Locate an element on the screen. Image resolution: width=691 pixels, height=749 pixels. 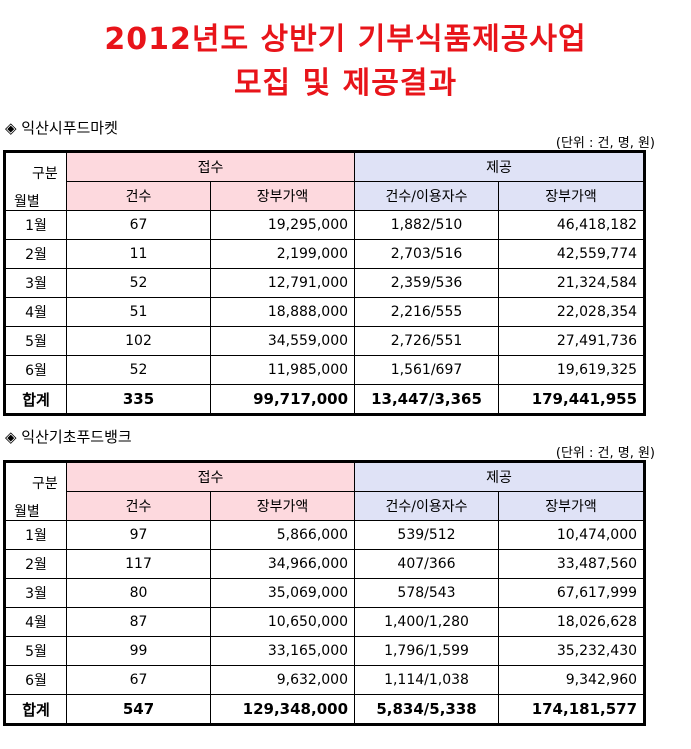
cell-rvalue: 11,985,000 is located at coordinates (282, 370).